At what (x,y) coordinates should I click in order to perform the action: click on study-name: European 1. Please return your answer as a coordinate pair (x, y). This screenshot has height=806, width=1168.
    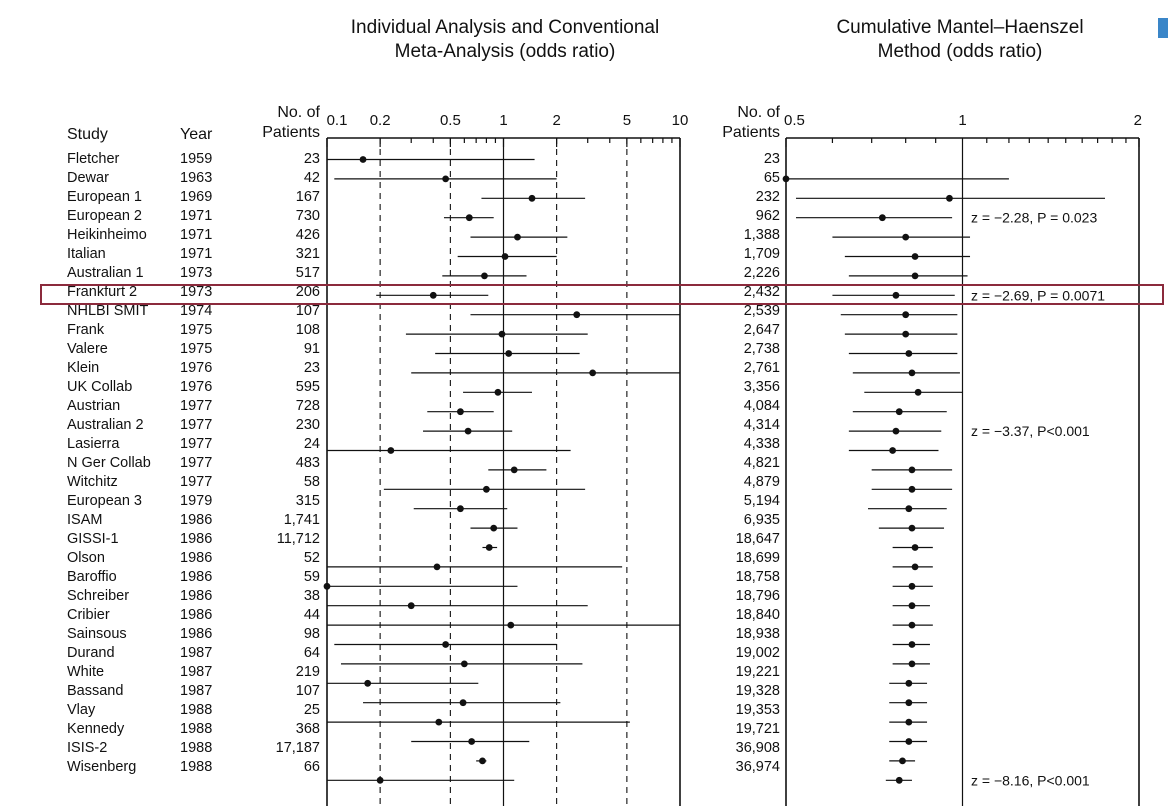
    Looking at the image, I should click on (104, 197).